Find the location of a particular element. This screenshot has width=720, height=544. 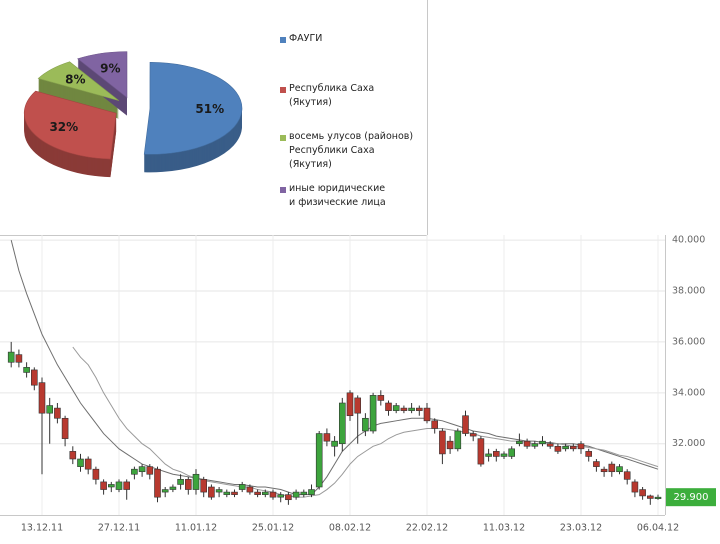

slice-label: 32% is located at coordinates (63, 127).